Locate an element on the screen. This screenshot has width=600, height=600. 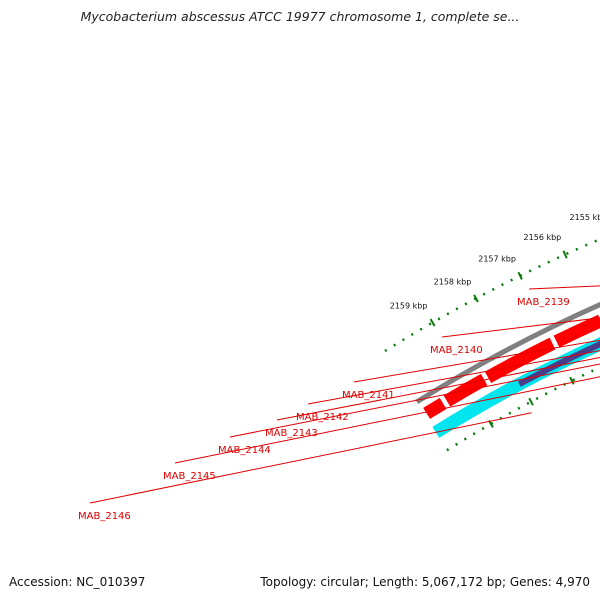
gene-label: MAB_2146 is located at coordinates (104, 516).